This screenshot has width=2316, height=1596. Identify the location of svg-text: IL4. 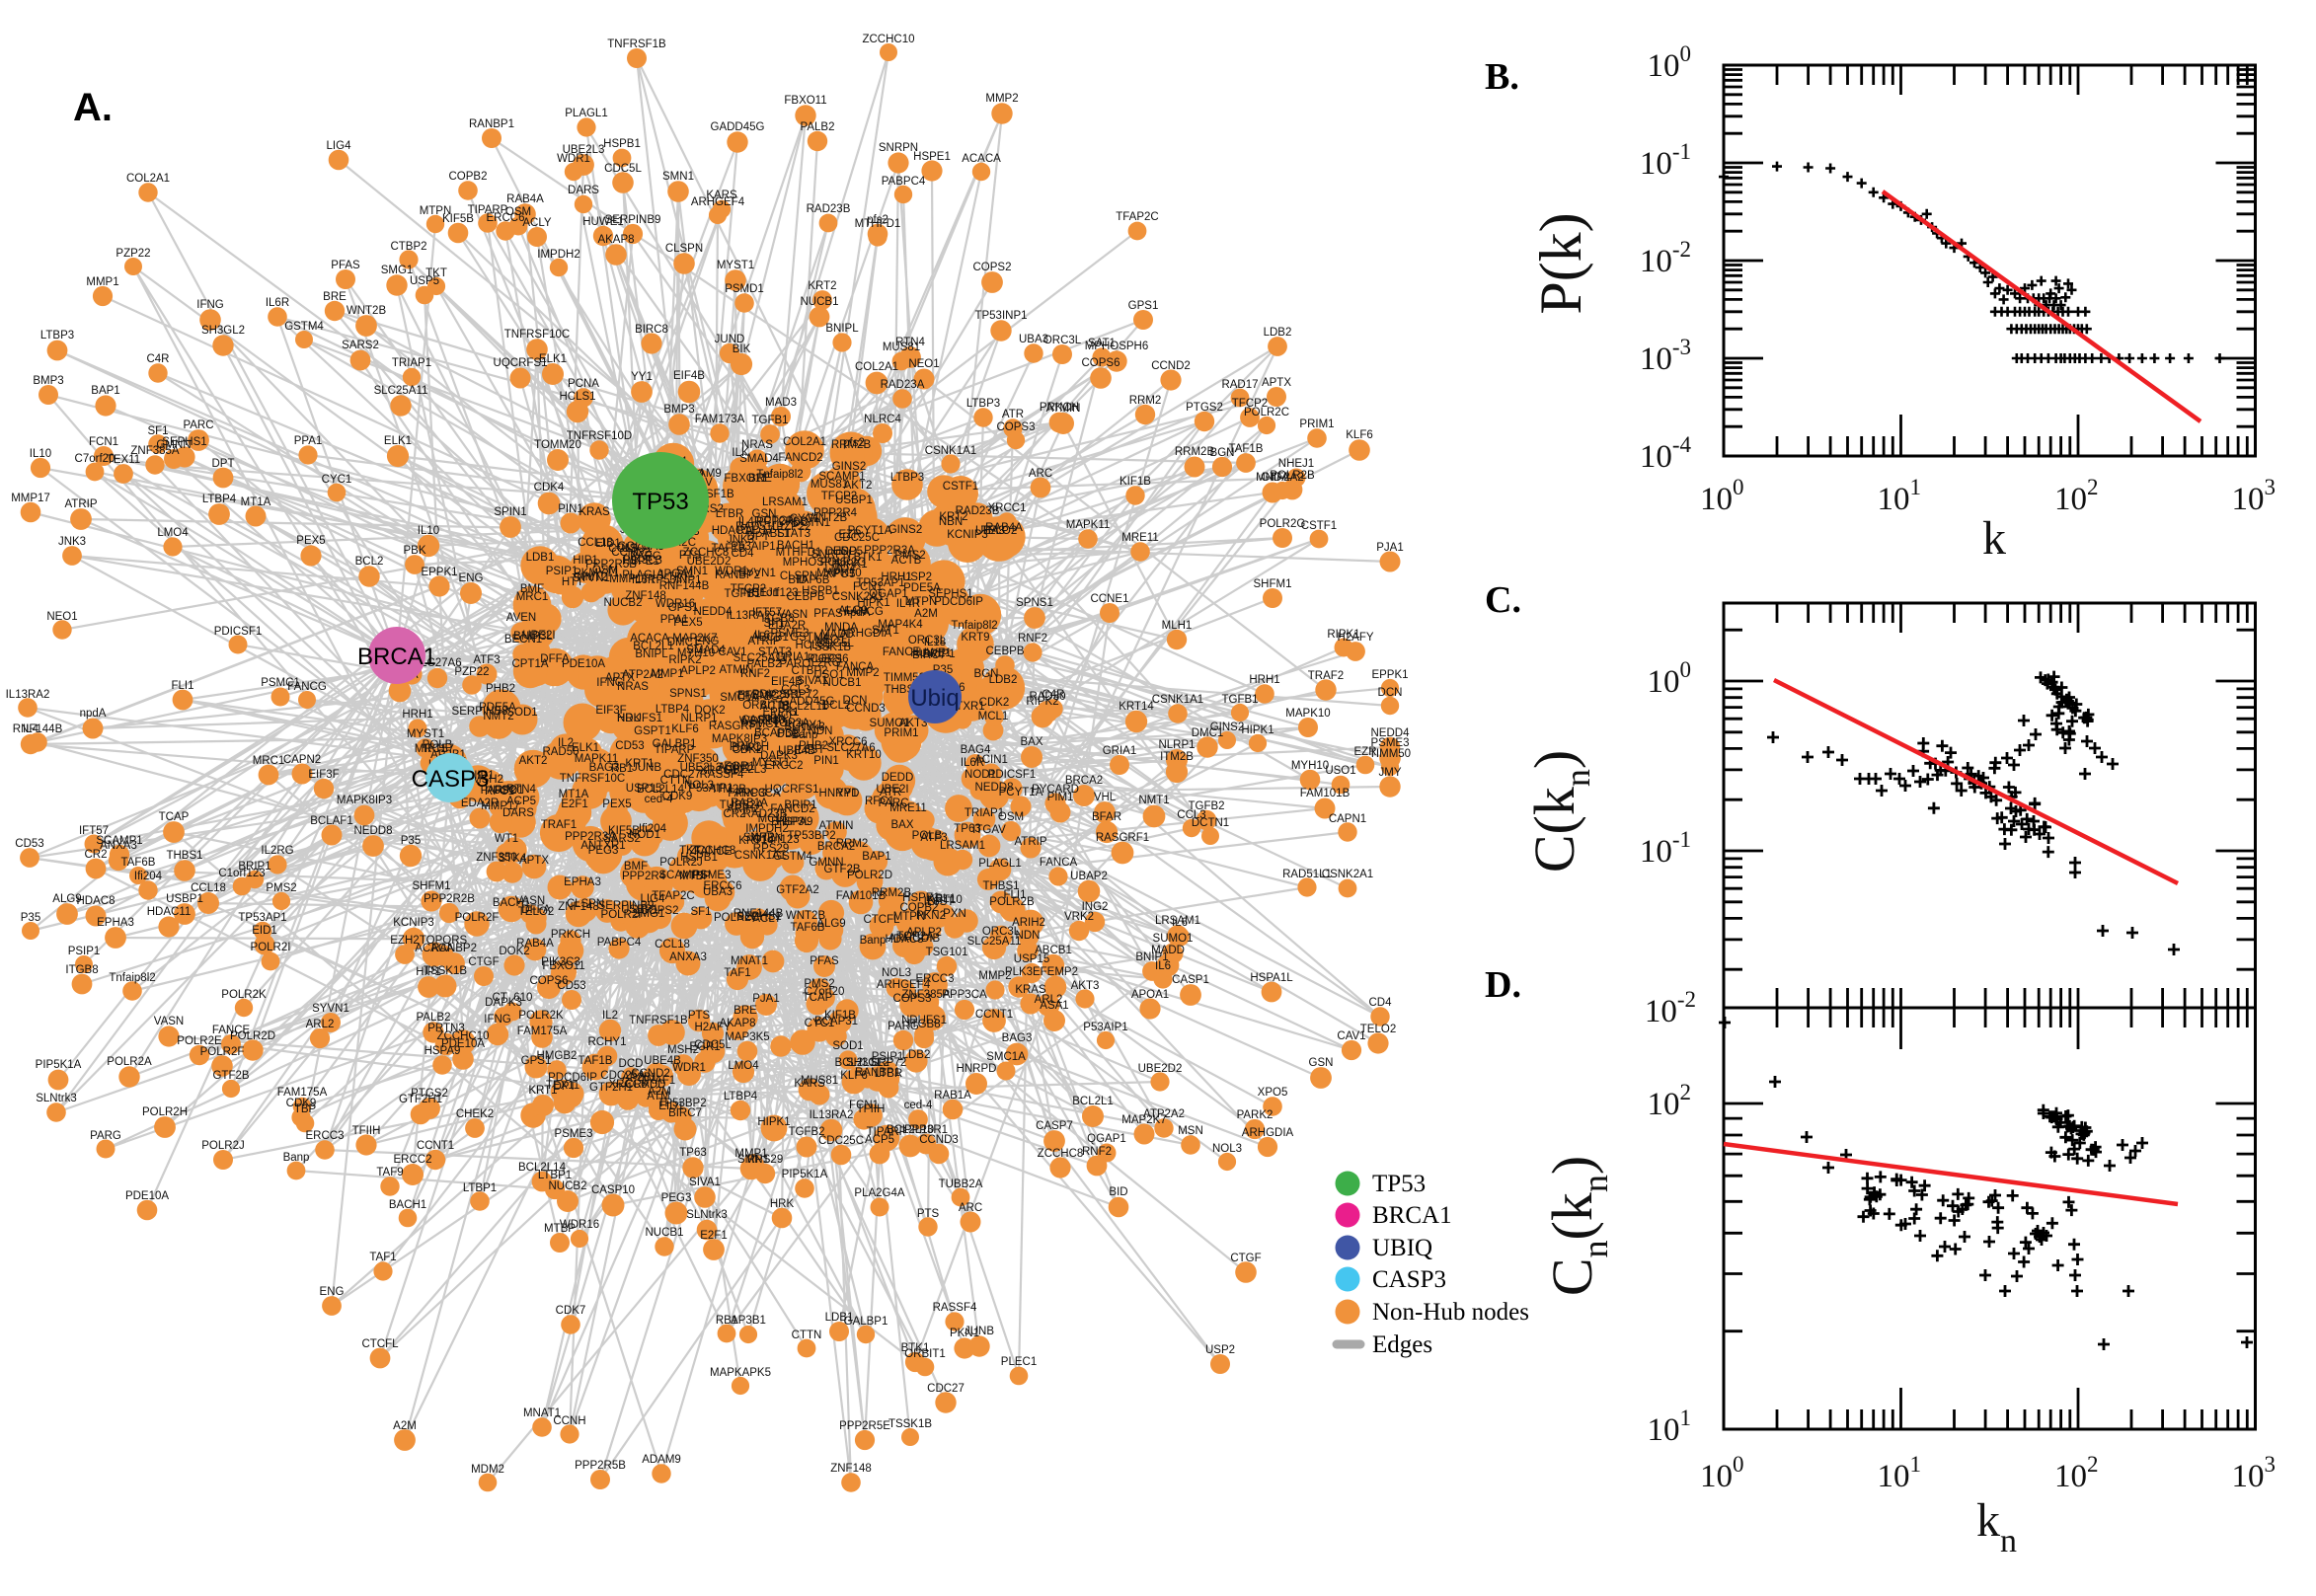
(31, 729).